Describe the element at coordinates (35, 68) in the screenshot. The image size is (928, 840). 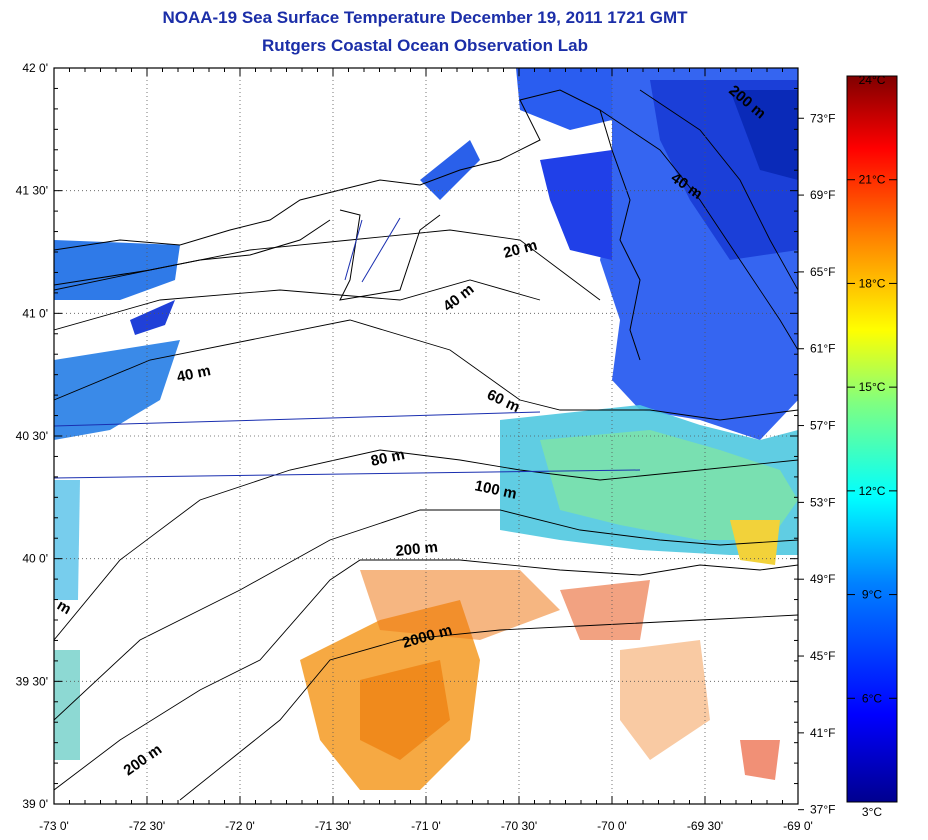
I see `latitude-label: 42 0'` at that location.